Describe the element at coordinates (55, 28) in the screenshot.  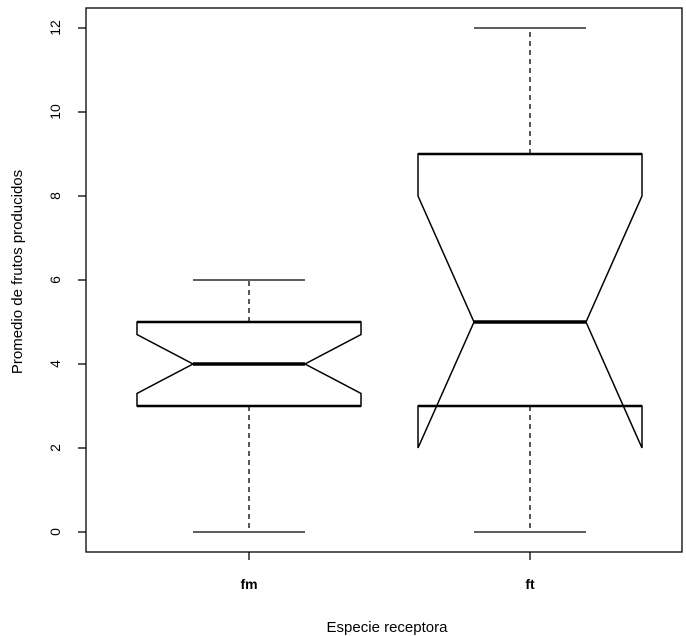
I see `y-tick-label: 12` at that location.